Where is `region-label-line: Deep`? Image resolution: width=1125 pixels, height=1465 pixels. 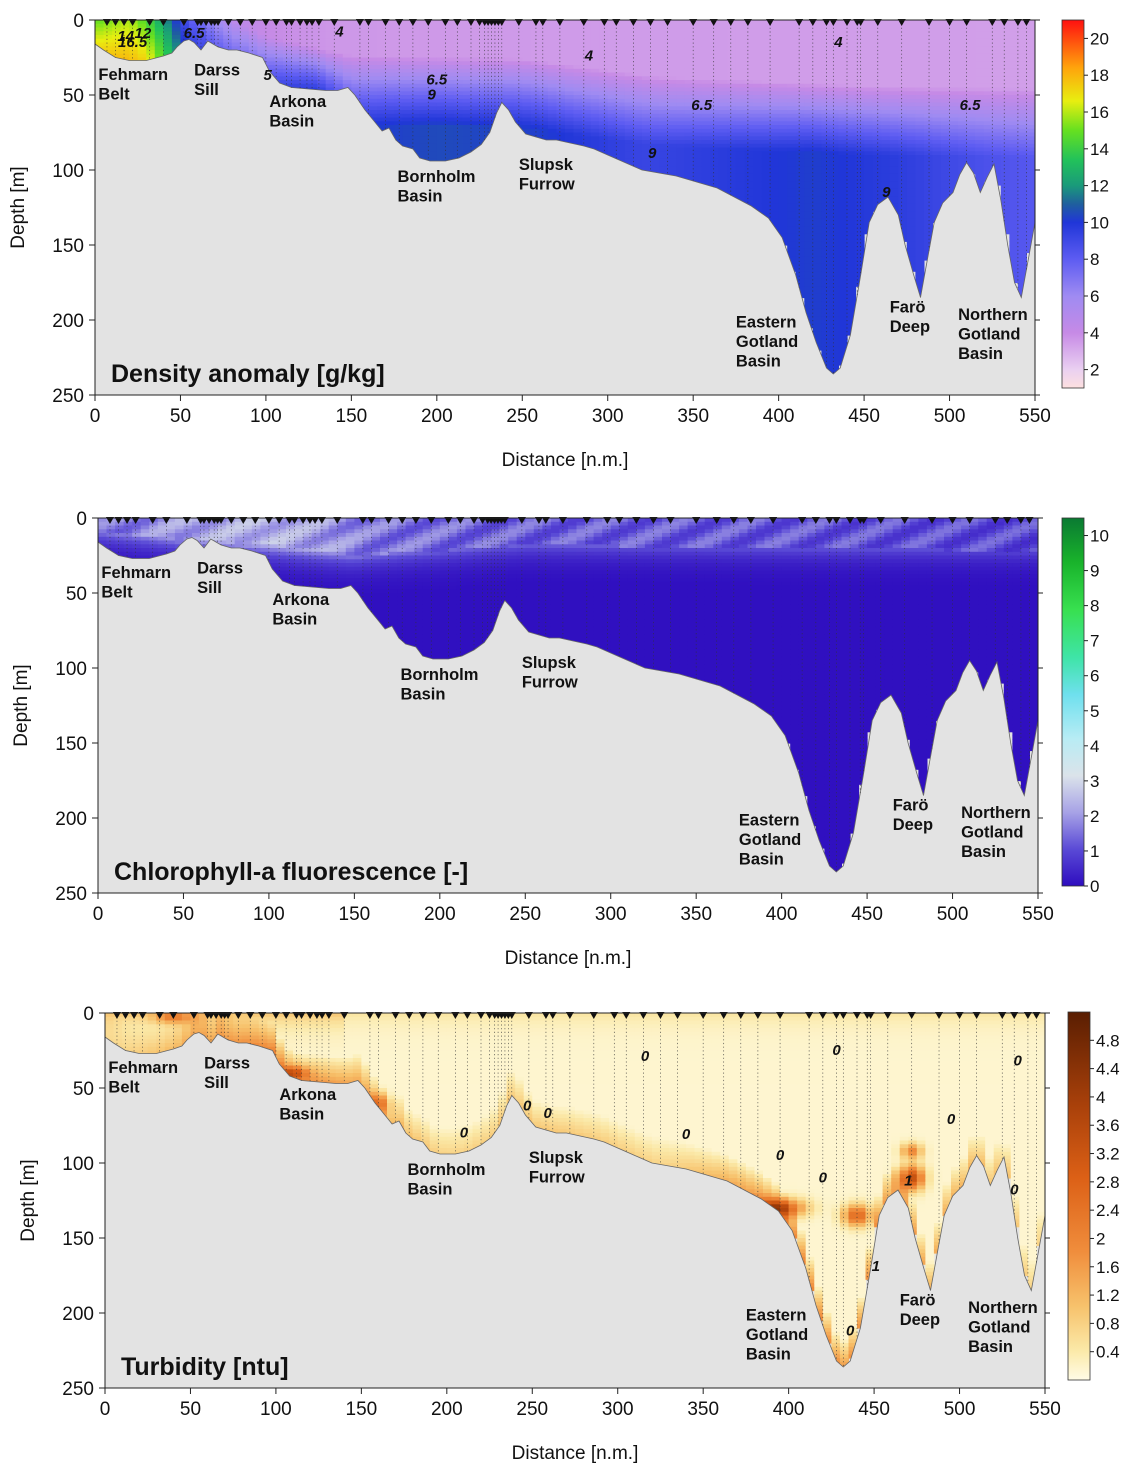 region-label-line: Deep is located at coordinates (910, 327).